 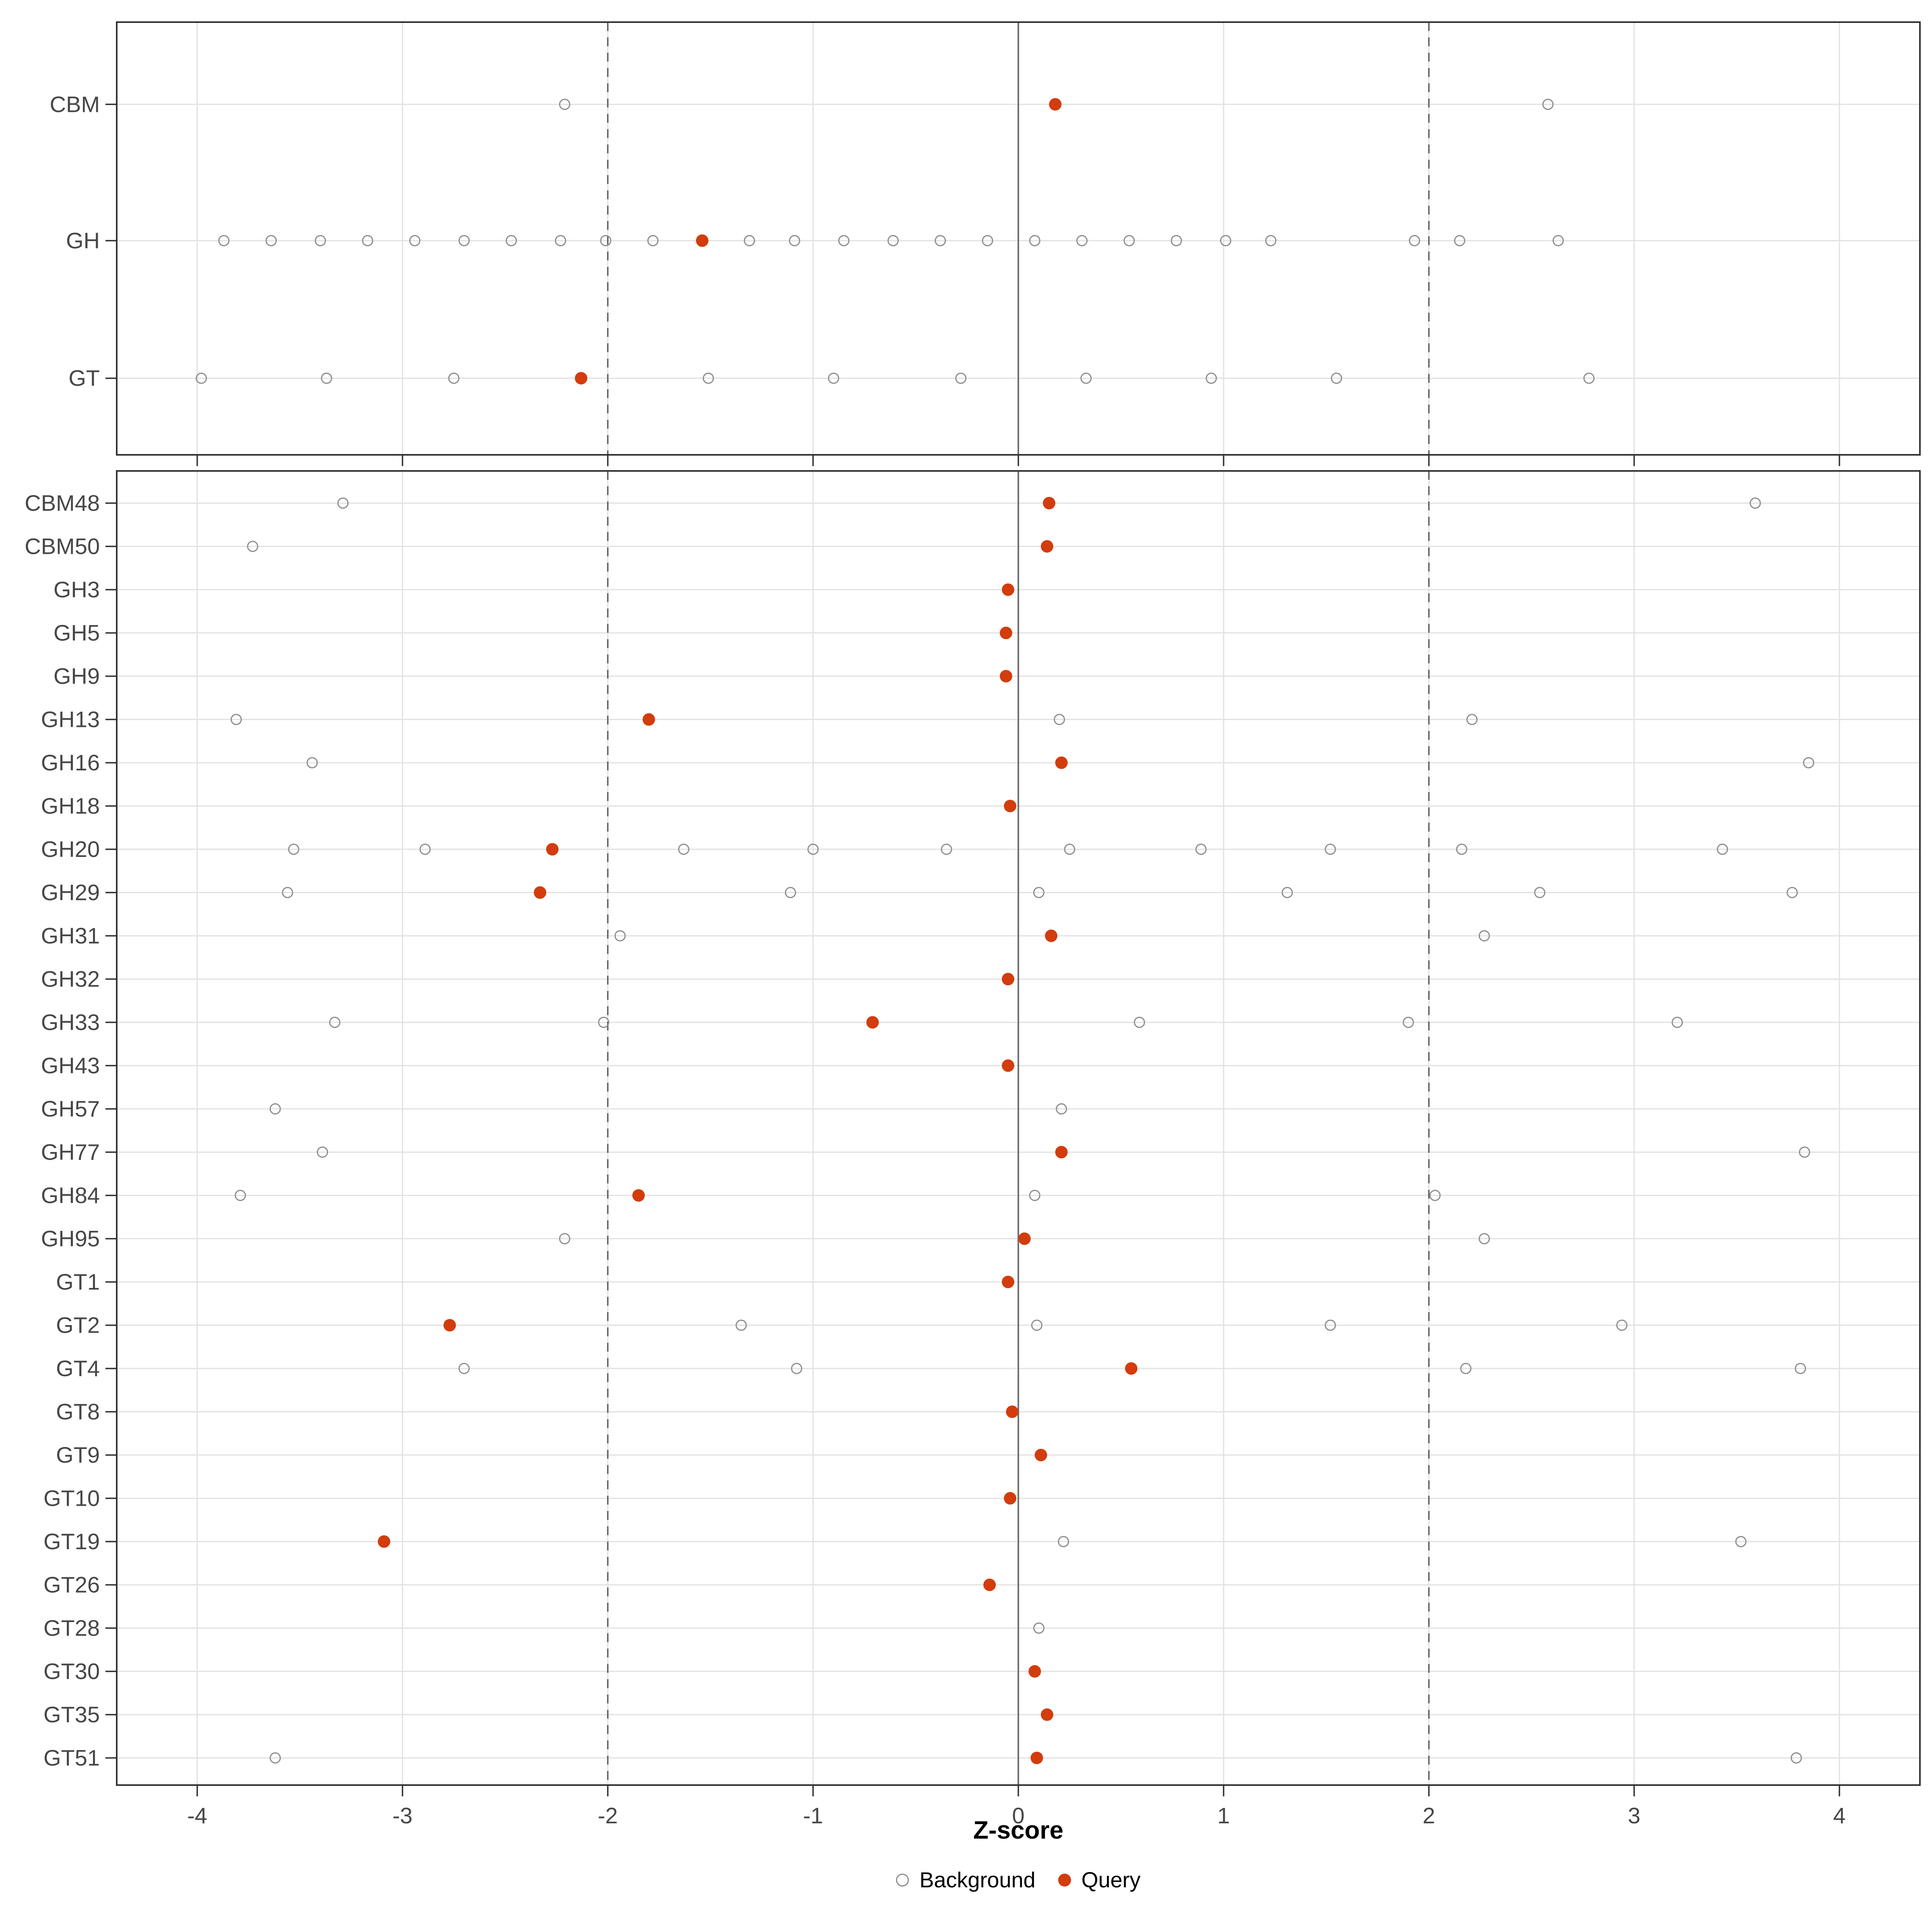 What do you see at coordinates (83, 240) in the screenshot?
I see `y-axis-label: GH` at bounding box center [83, 240].